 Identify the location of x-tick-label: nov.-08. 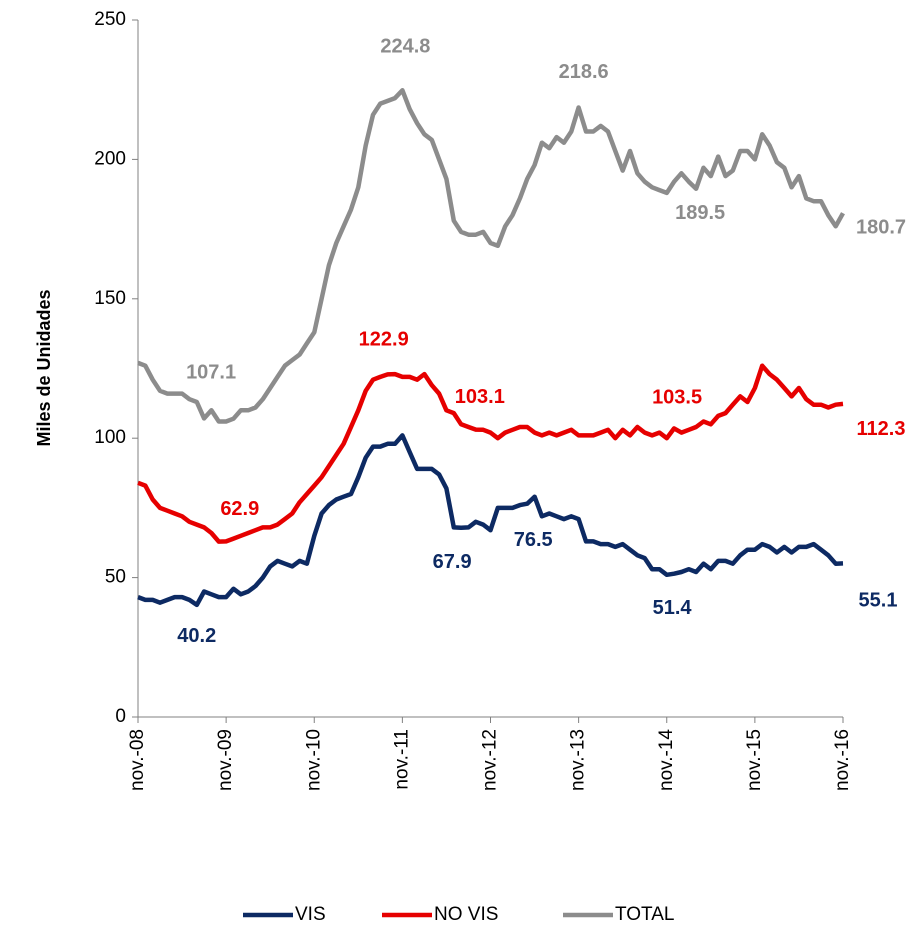
(137, 760).